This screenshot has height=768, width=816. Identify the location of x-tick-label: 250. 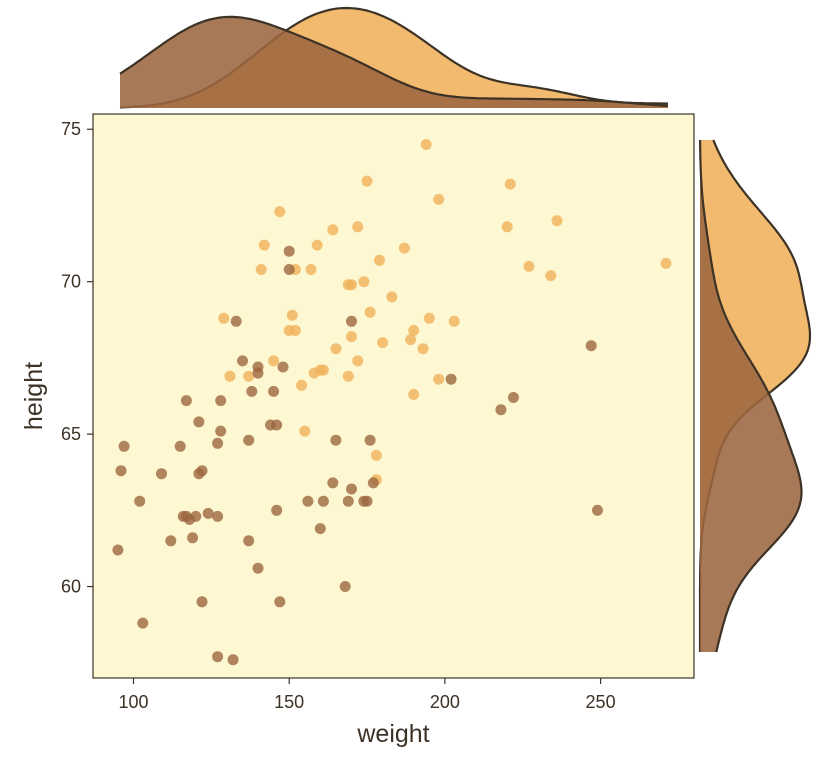
(601, 702).